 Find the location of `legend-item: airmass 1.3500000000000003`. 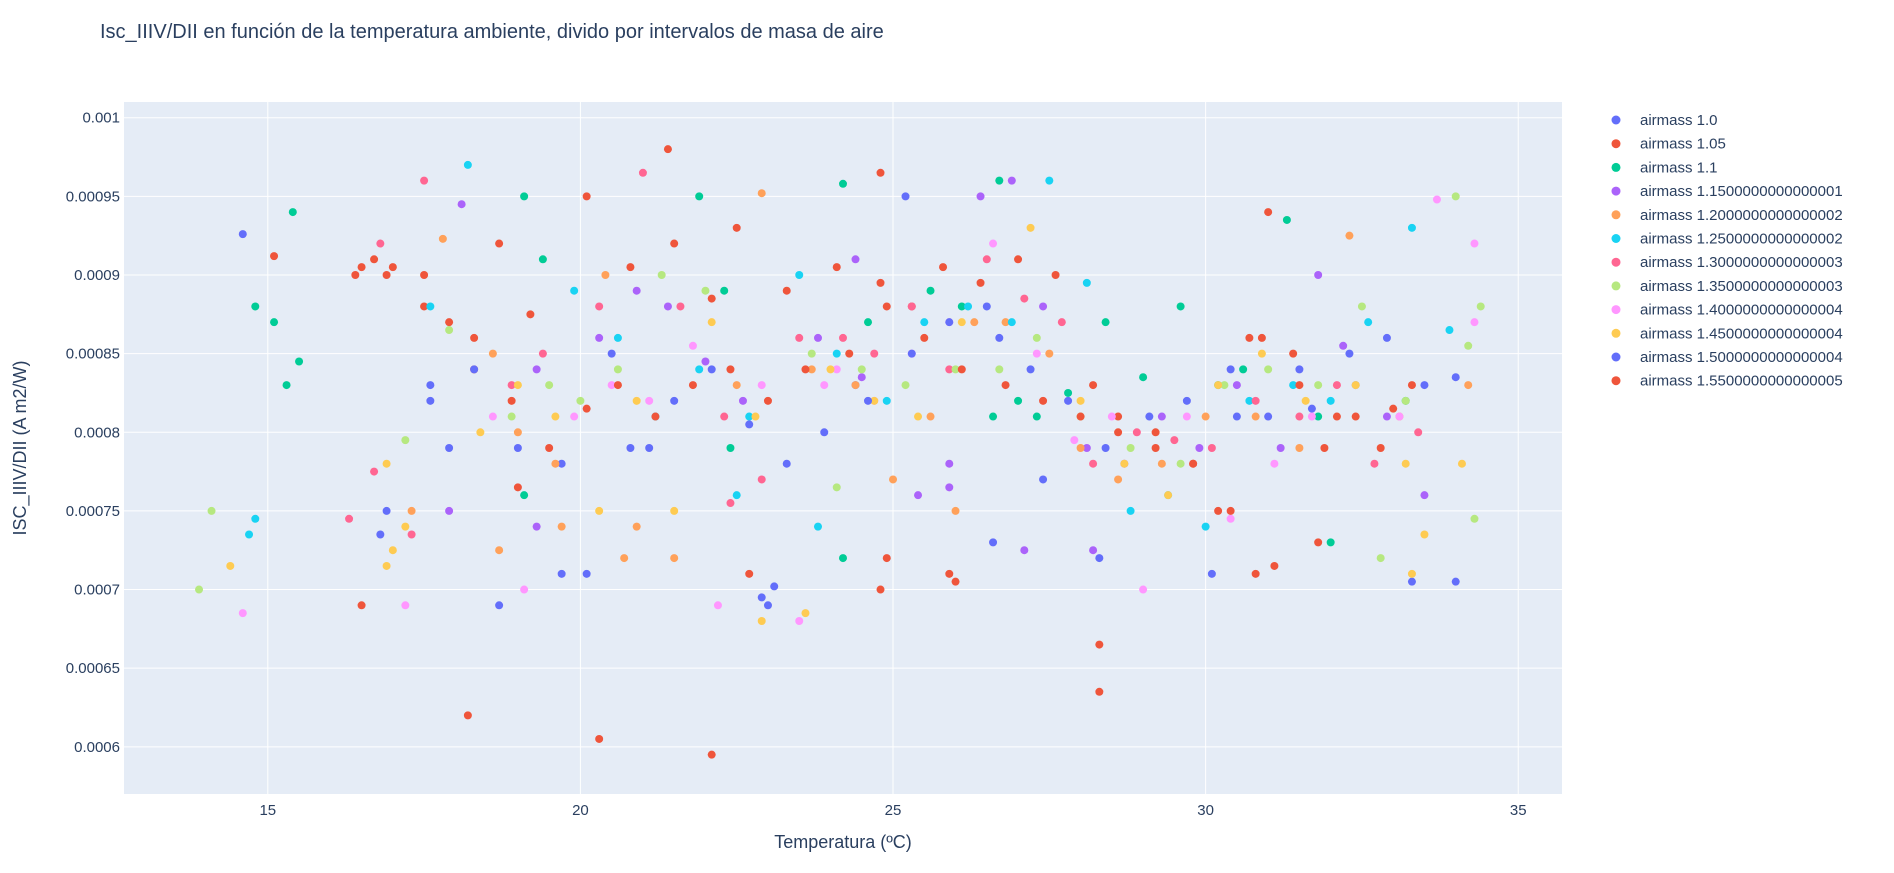

legend-item: airmass 1.3500000000000003 is located at coordinates (1727, 286).